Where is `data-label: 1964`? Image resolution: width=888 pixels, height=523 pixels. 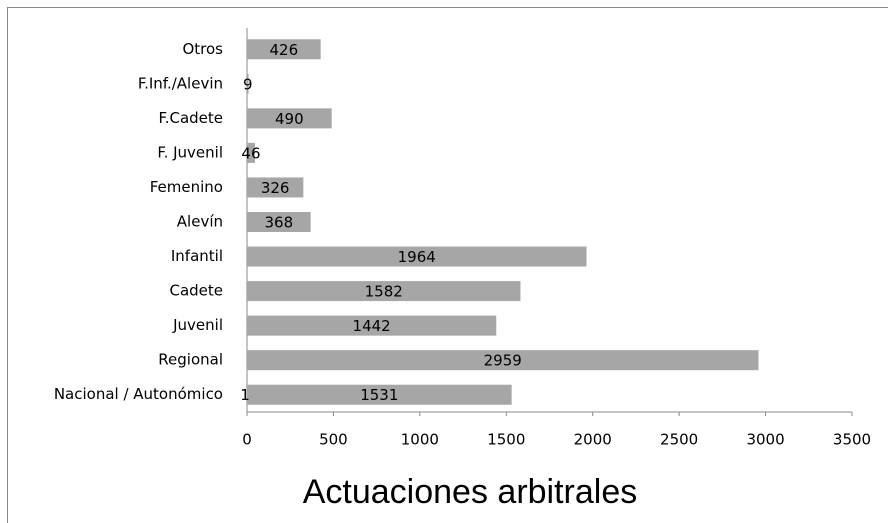
data-label: 1964 is located at coordinates (417, 257).